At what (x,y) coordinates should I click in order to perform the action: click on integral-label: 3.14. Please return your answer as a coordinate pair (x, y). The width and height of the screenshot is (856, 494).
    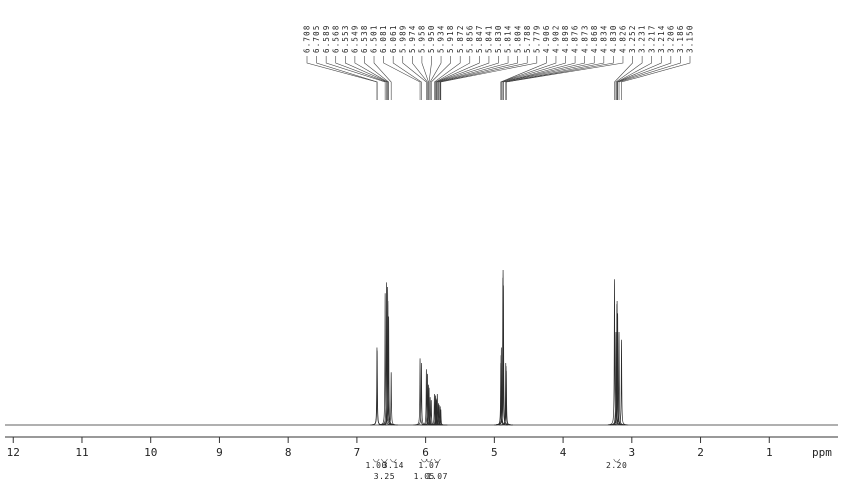
    Looking at the image, I should click on (393, 465).